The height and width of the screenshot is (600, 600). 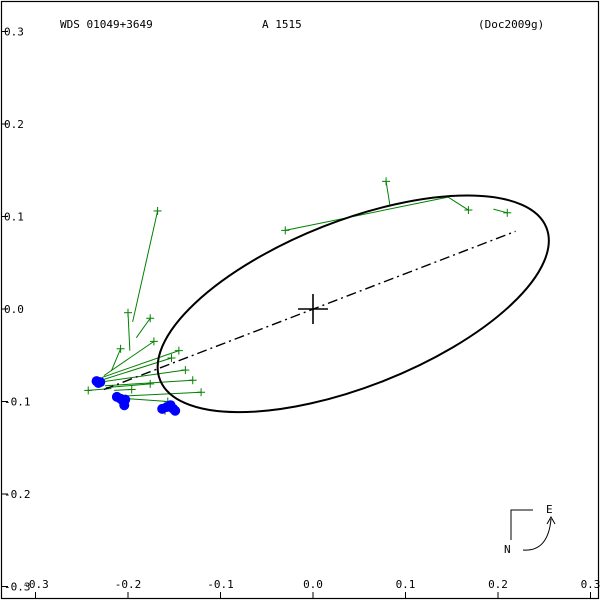 What do you see at coordinates (549, 509) in the screenshot?
I see `compass-east-label: E` at bounding box center [549, 509].